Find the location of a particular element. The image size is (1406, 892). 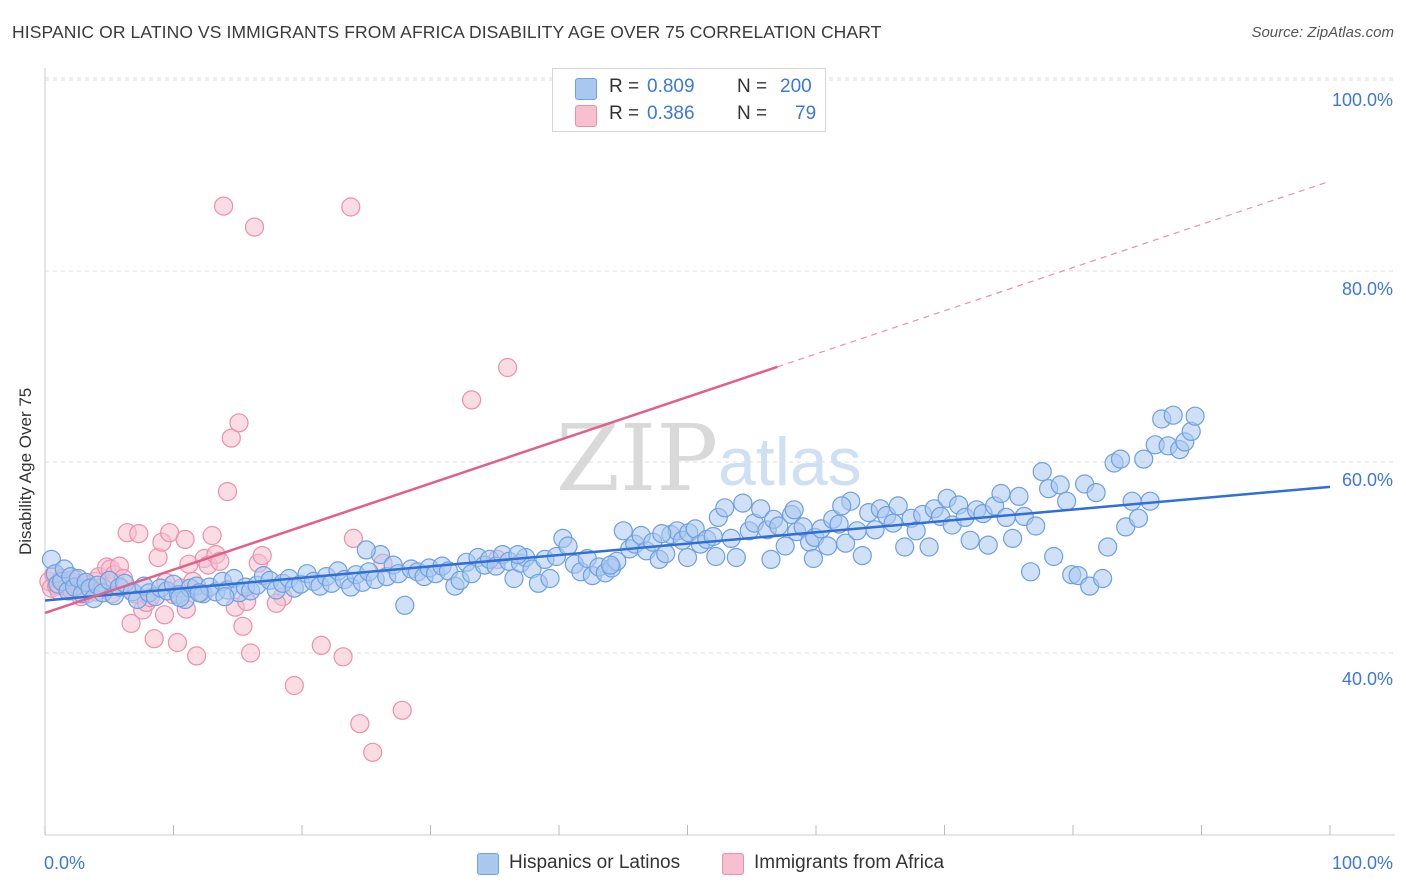

legend-r-value: 0.386 is located at coordinates (671, 113).